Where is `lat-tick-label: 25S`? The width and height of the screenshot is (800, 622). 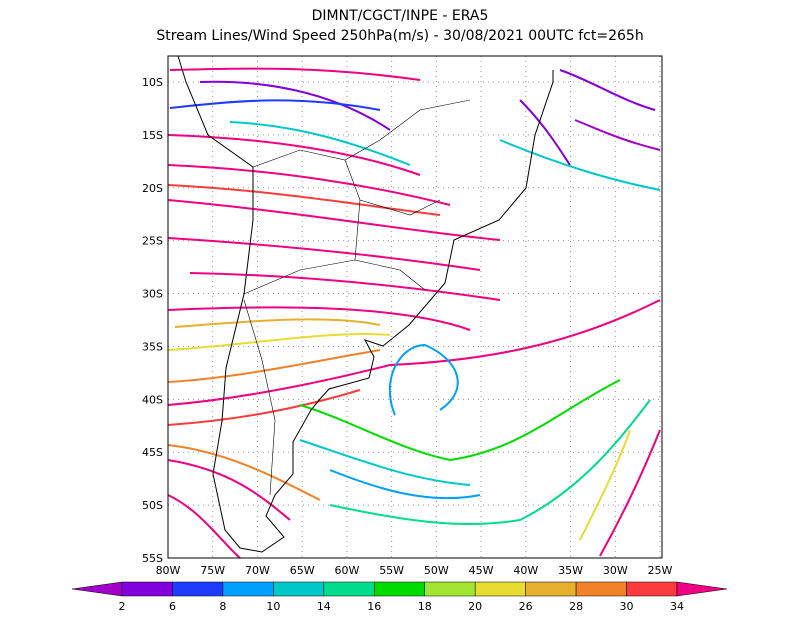
lat-tick-label: 25S is located at coordinates (152, 241).